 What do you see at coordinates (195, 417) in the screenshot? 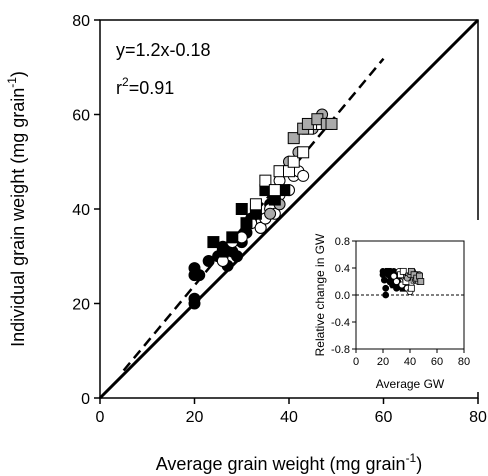
I see `x-tick-label: 20` at bounding box center [195, 417].